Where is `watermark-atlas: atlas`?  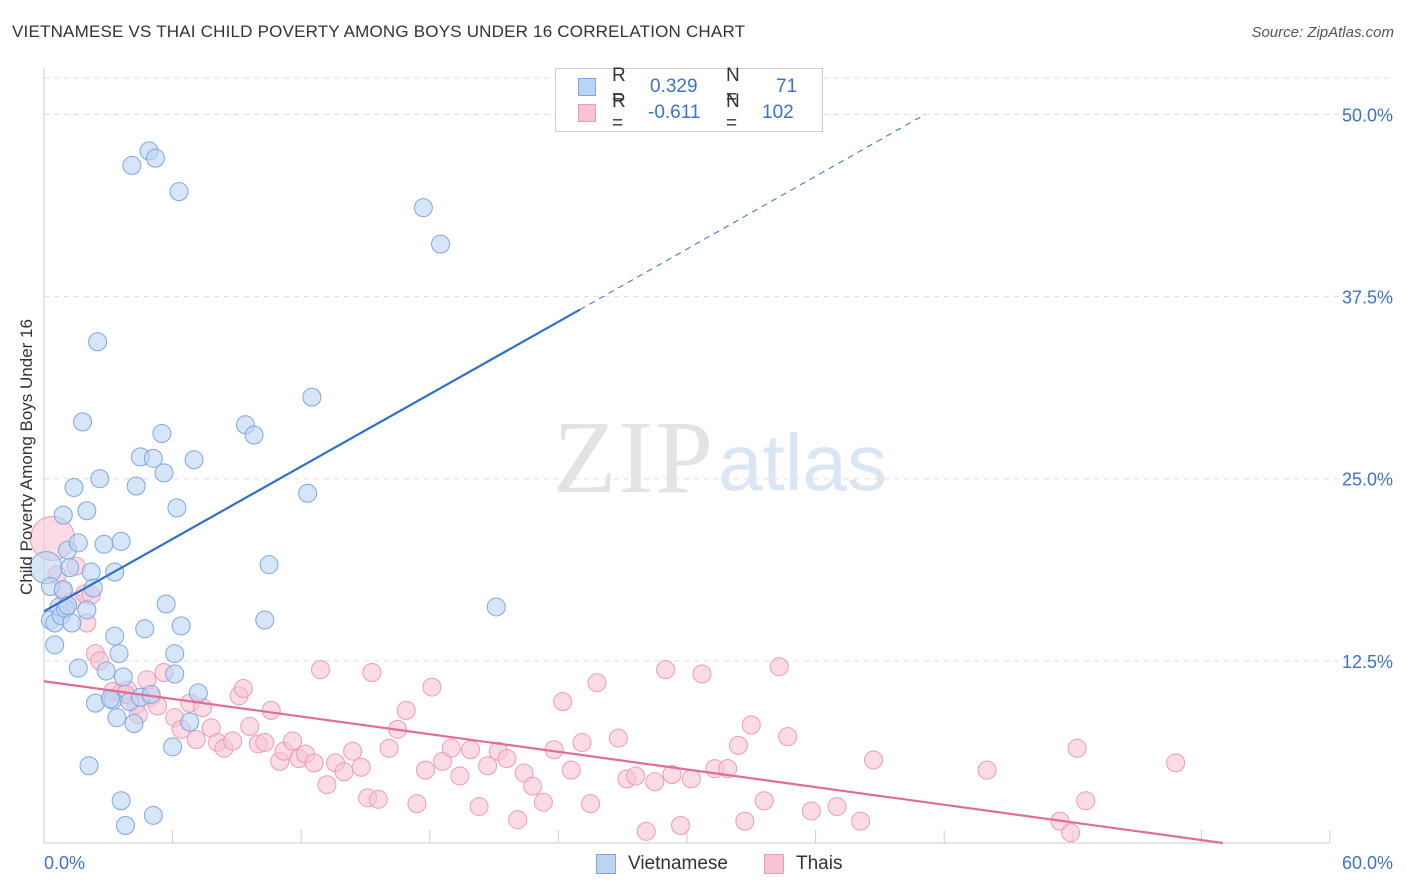 watermark-atlas: atlas is located at coordinates (802, 462).